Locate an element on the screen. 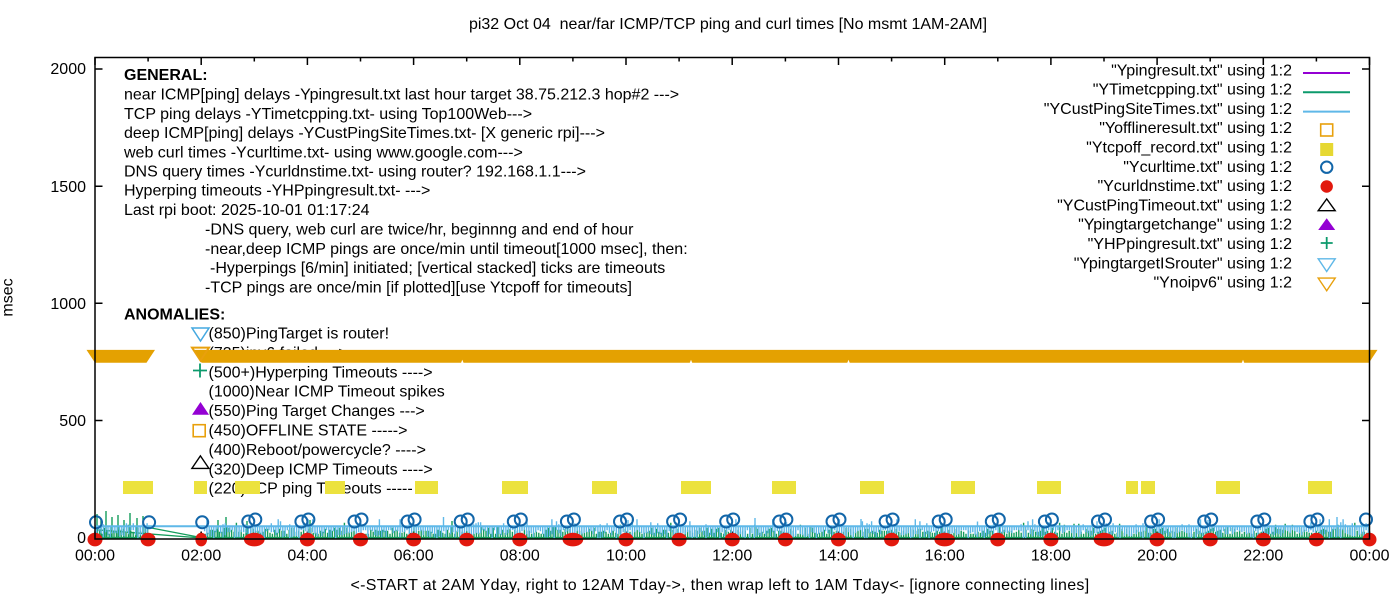  svg-text: GENERAL: is located at coordinates (166, 75).